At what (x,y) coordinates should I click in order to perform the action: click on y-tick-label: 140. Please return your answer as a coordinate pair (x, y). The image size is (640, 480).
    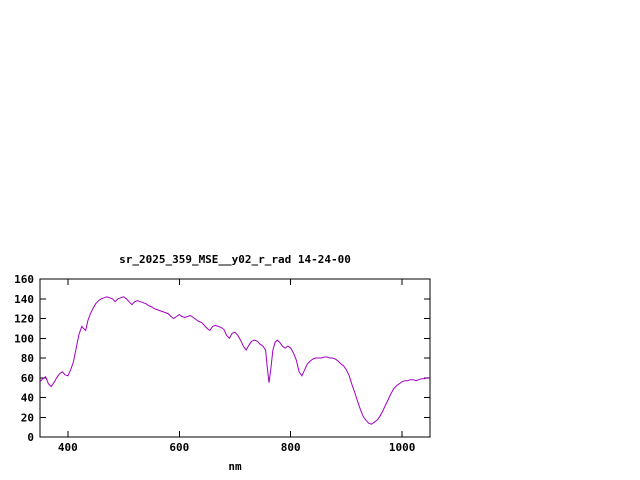
    Looking at the image, I should click on (24, 299).